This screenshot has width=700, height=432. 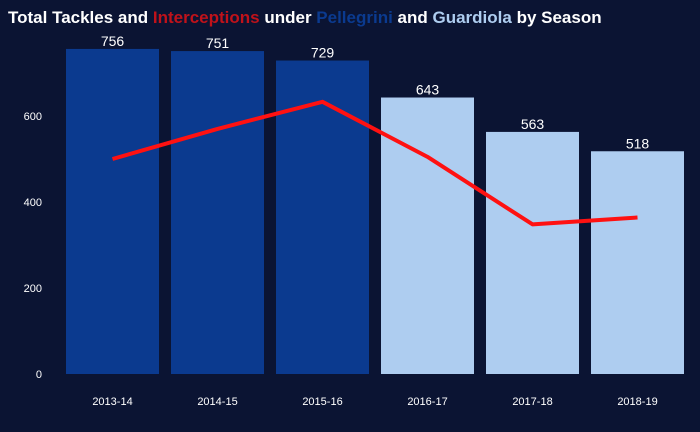 I want to click on title-part-group1: Pellegrini, so click(x=354, y=17).